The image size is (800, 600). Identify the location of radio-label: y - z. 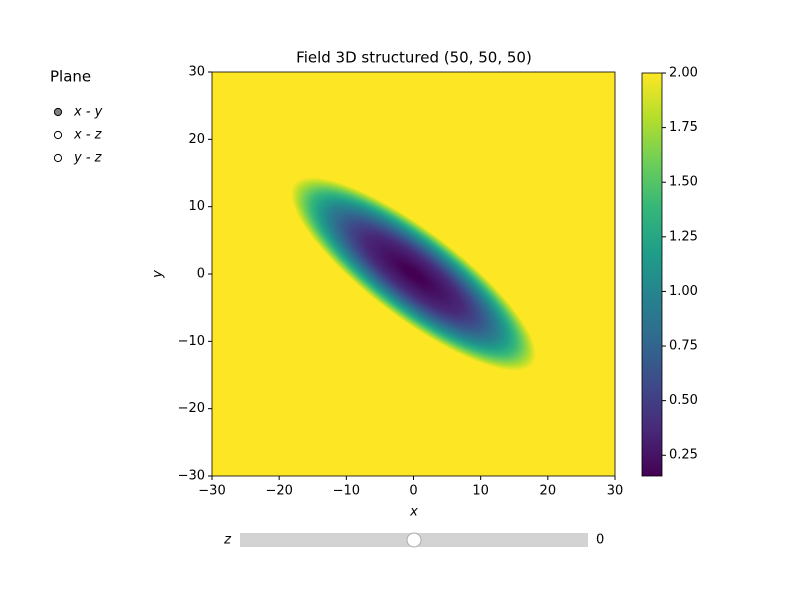
(88, 158).